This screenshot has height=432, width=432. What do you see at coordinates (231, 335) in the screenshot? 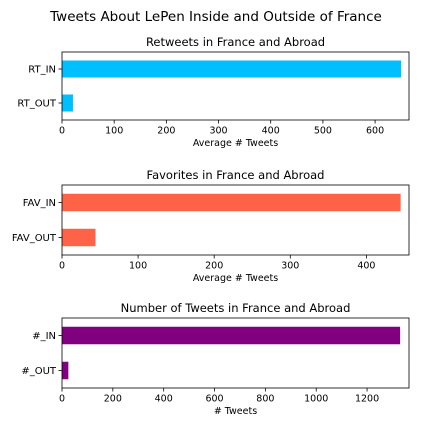
I see `bar-#_in` at bounding box center [231, 335].